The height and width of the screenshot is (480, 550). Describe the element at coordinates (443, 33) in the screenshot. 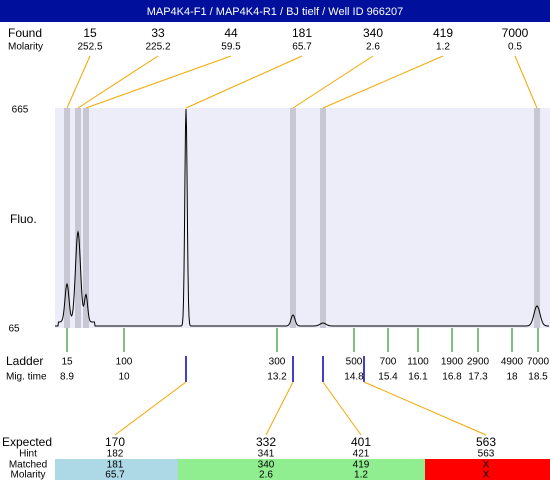

I see `found-size: 419` at that location.